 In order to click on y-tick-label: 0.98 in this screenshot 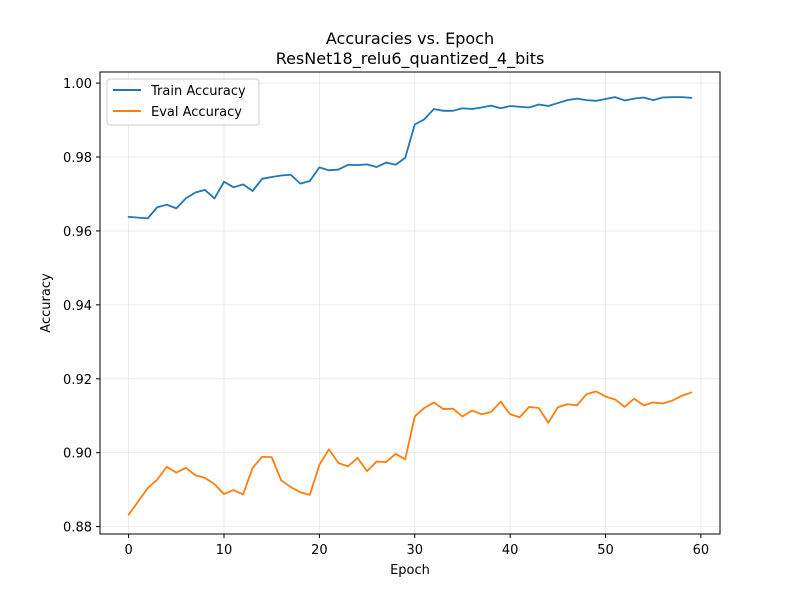, I will do `click(77, 158)`.